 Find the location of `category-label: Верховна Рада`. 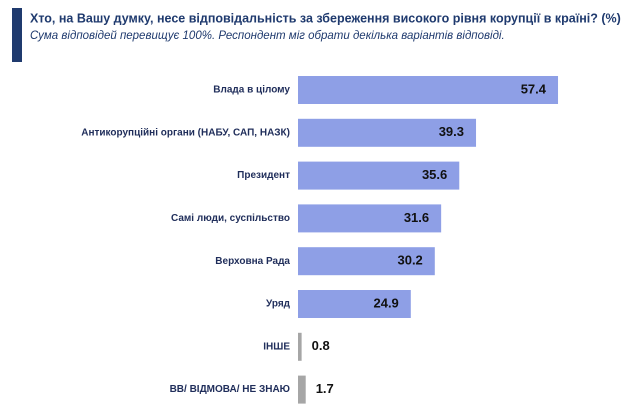

category-label: Верховна Рада is located at coordinates (252, 261).